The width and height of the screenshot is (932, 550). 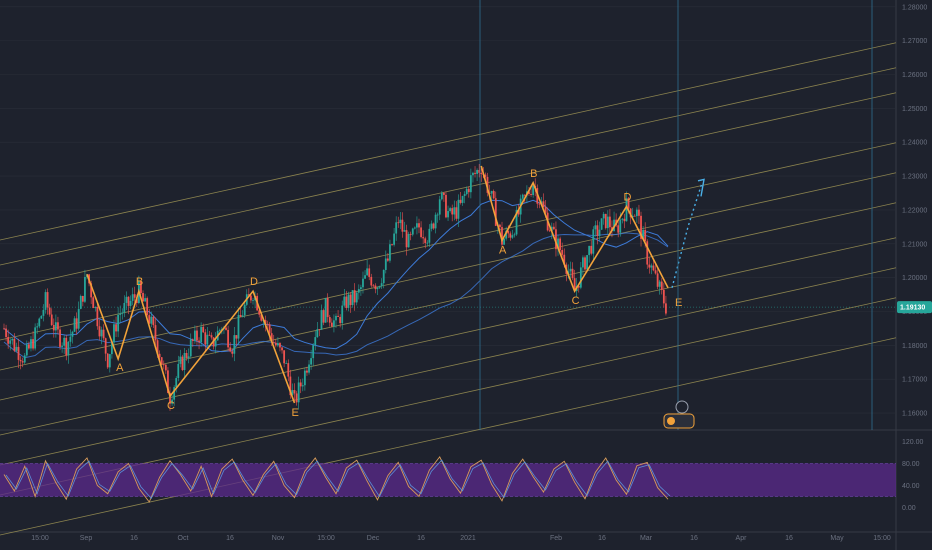 What do you see at coordinates (914, 414) in the screenshot?
I see `price-tick-label: 1.16000` at bounding box center [914, 414].